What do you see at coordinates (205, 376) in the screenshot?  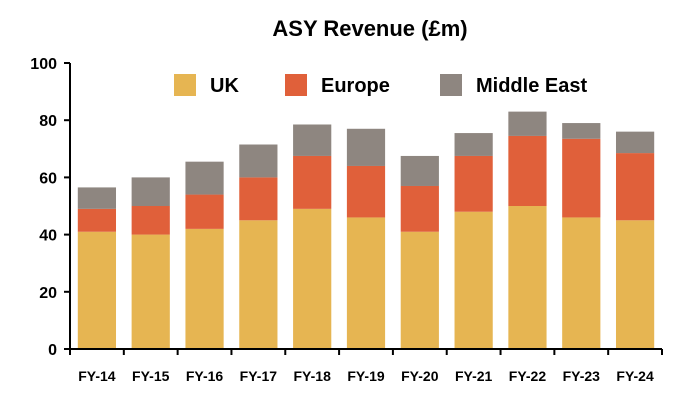 I see `x-tick-label: FY-16` at bounding box center [205, 376].